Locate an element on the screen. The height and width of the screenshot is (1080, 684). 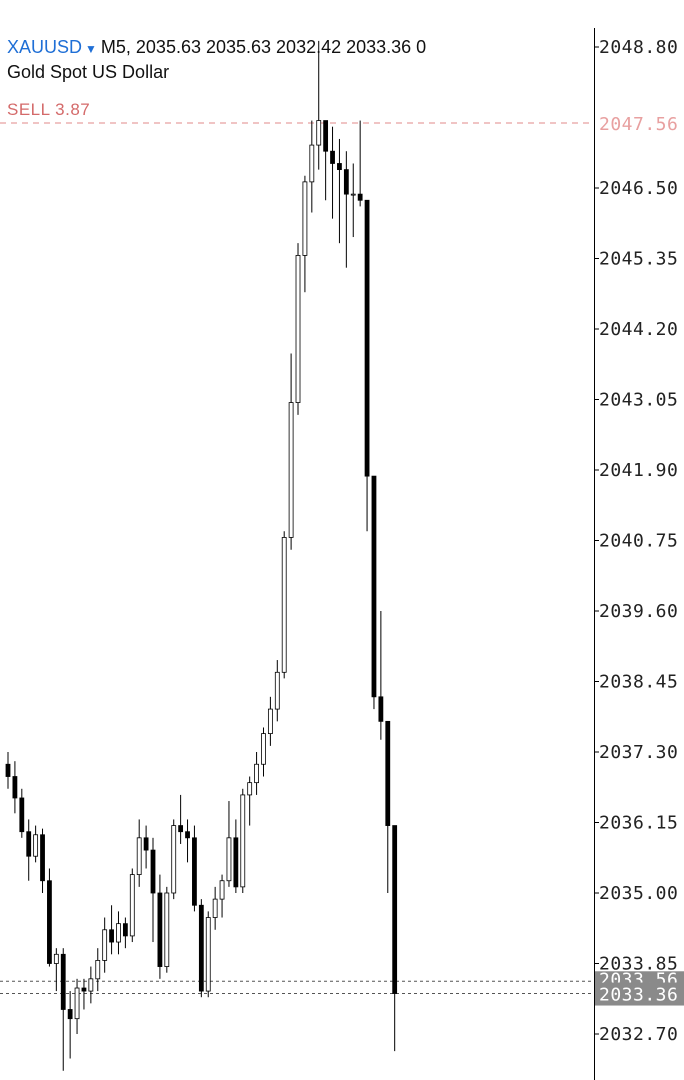
axis-tick-label: 2038.45 is located at coordinates (638, 682).